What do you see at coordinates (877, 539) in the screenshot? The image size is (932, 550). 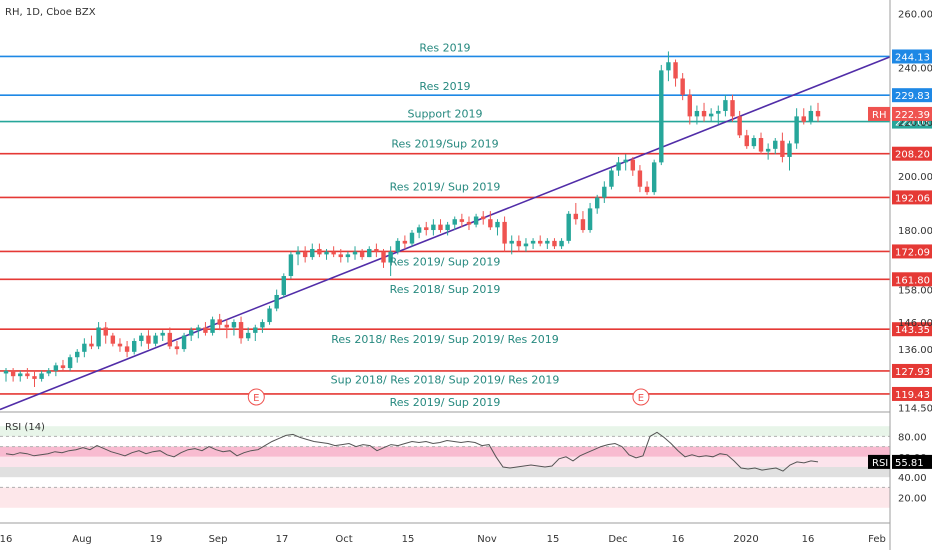 I see `time-tick-label: Feb` at bounding box center [877, 539].